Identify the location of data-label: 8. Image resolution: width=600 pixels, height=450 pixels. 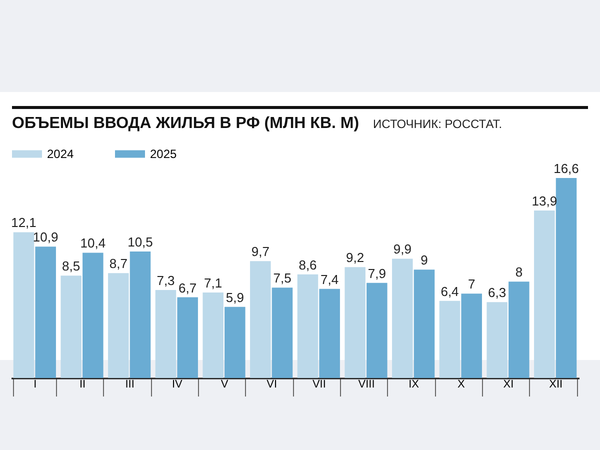
(519, 272).